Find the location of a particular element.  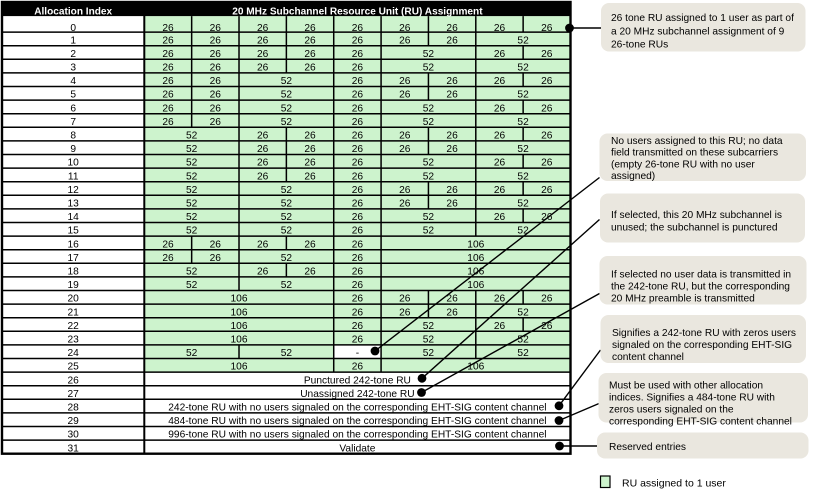

svg-text: assigned) is located at coordinates (633, 176).